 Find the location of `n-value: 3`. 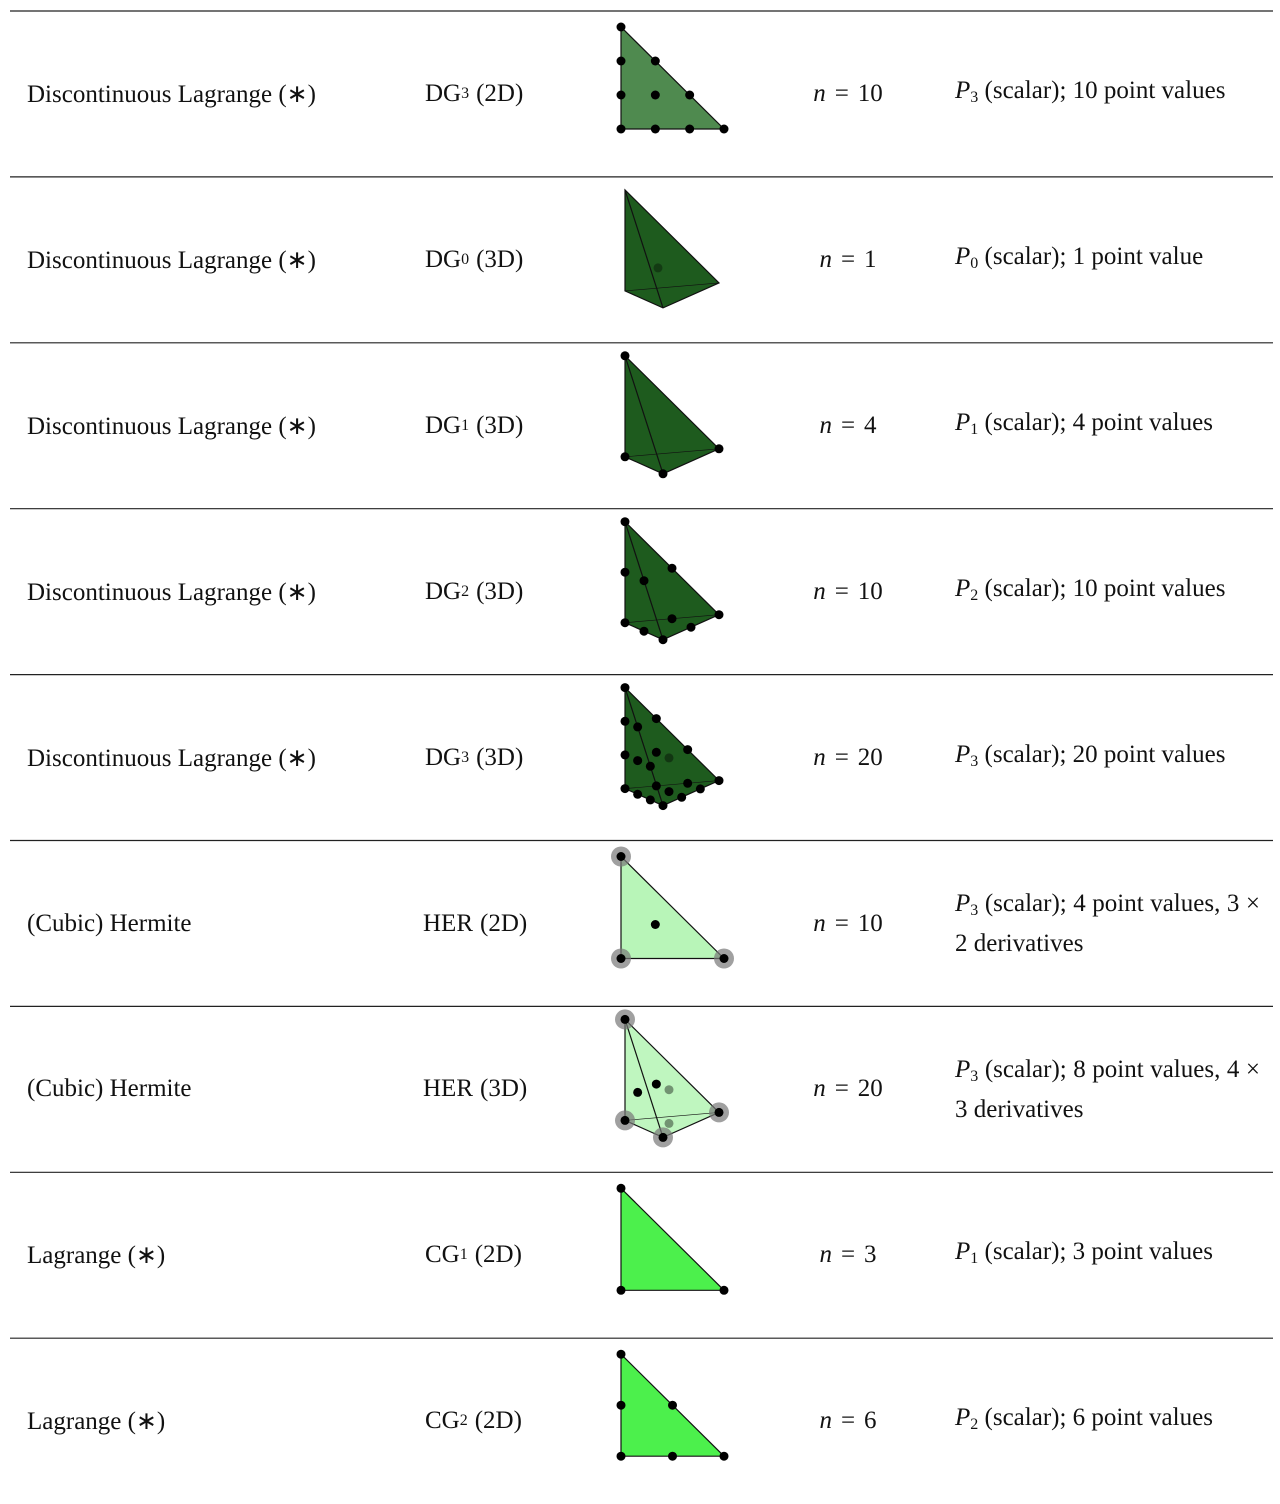

n-value: 3 is located at coordinates (870, 1255).